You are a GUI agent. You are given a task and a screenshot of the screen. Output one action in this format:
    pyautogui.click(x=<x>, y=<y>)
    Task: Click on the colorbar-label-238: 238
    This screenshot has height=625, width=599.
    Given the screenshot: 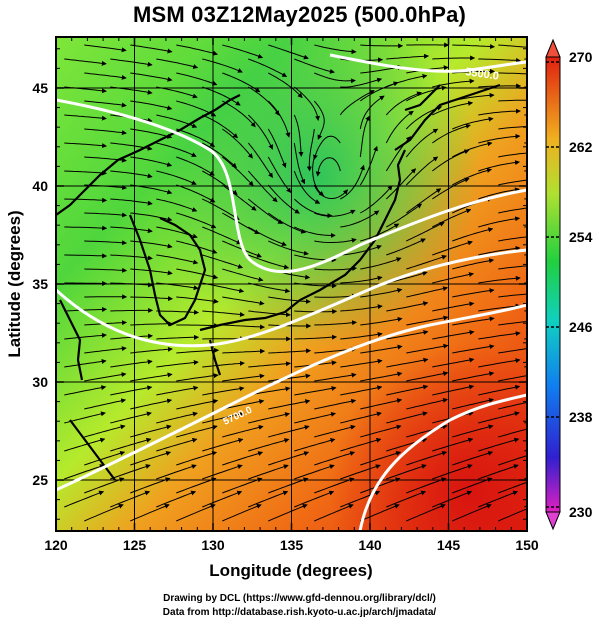 What is the action you would take?
    pyautogui.click(x=581, y=417)
    